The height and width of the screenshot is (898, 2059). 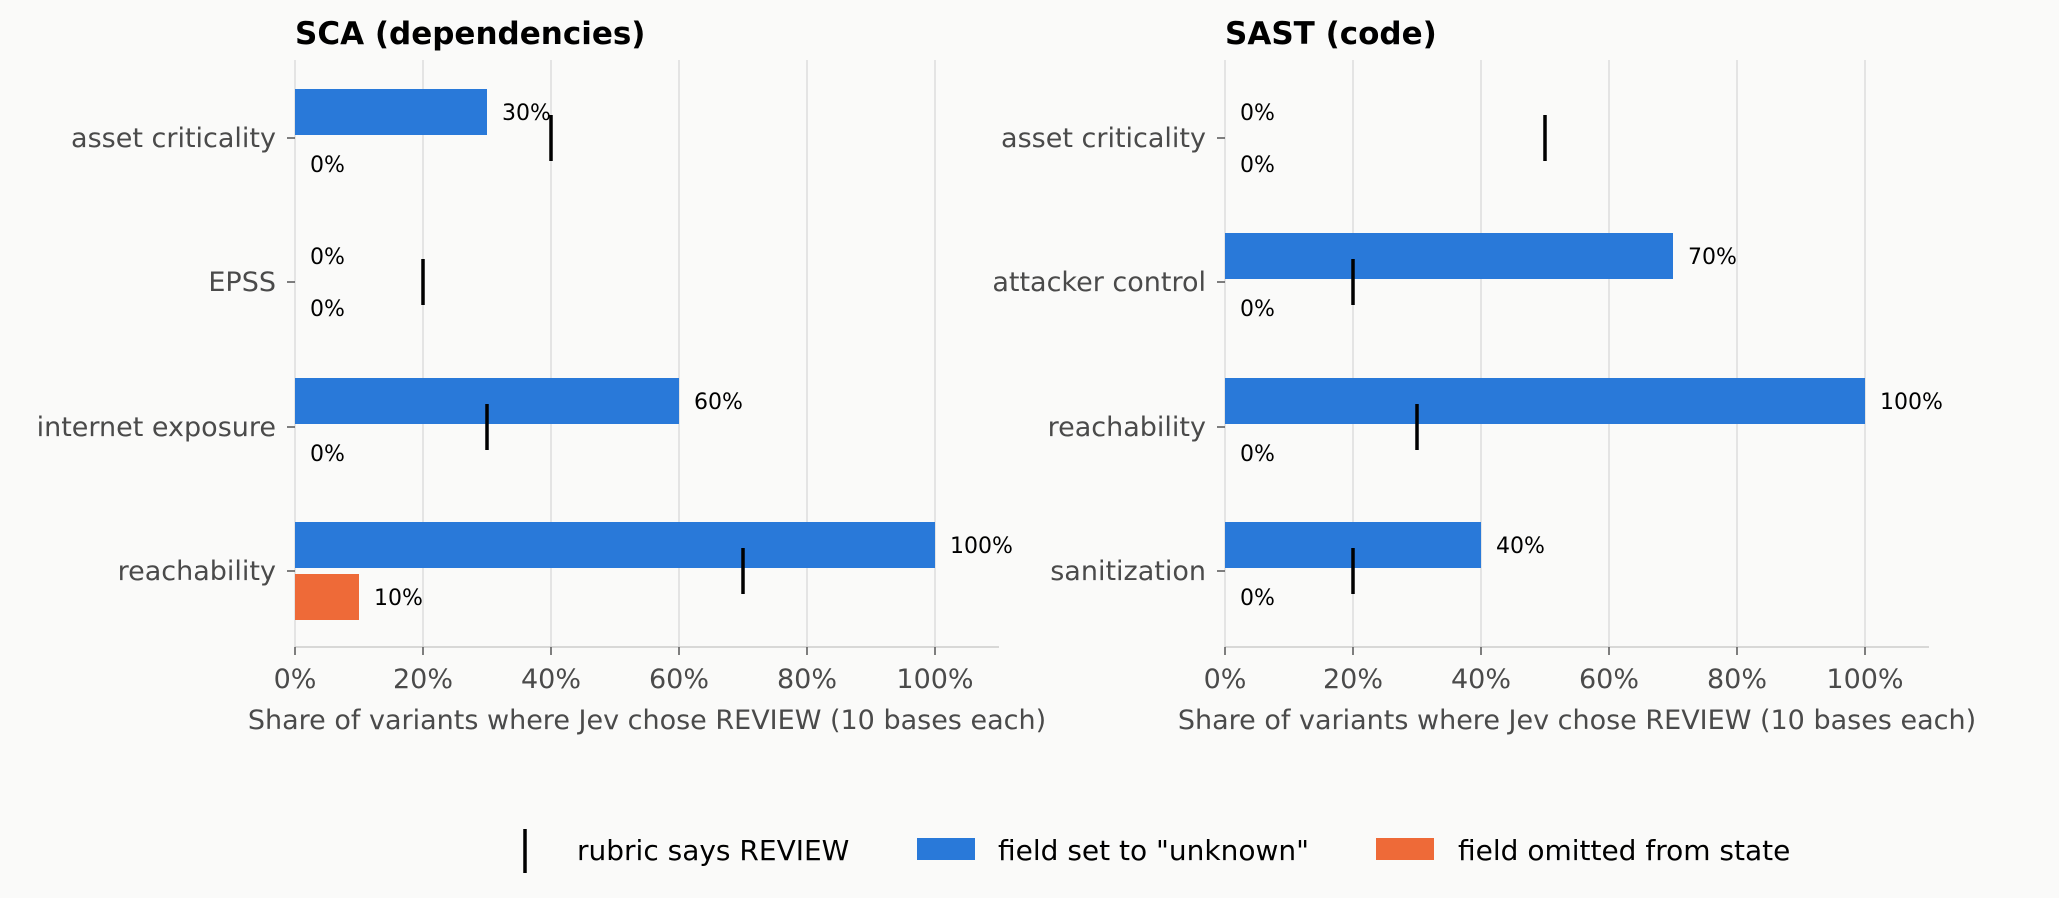 What do you see at coordinates (1405, 849) in the screenshot?
I see `legend-omitted-swatch` at bounding box center [1405, 849].